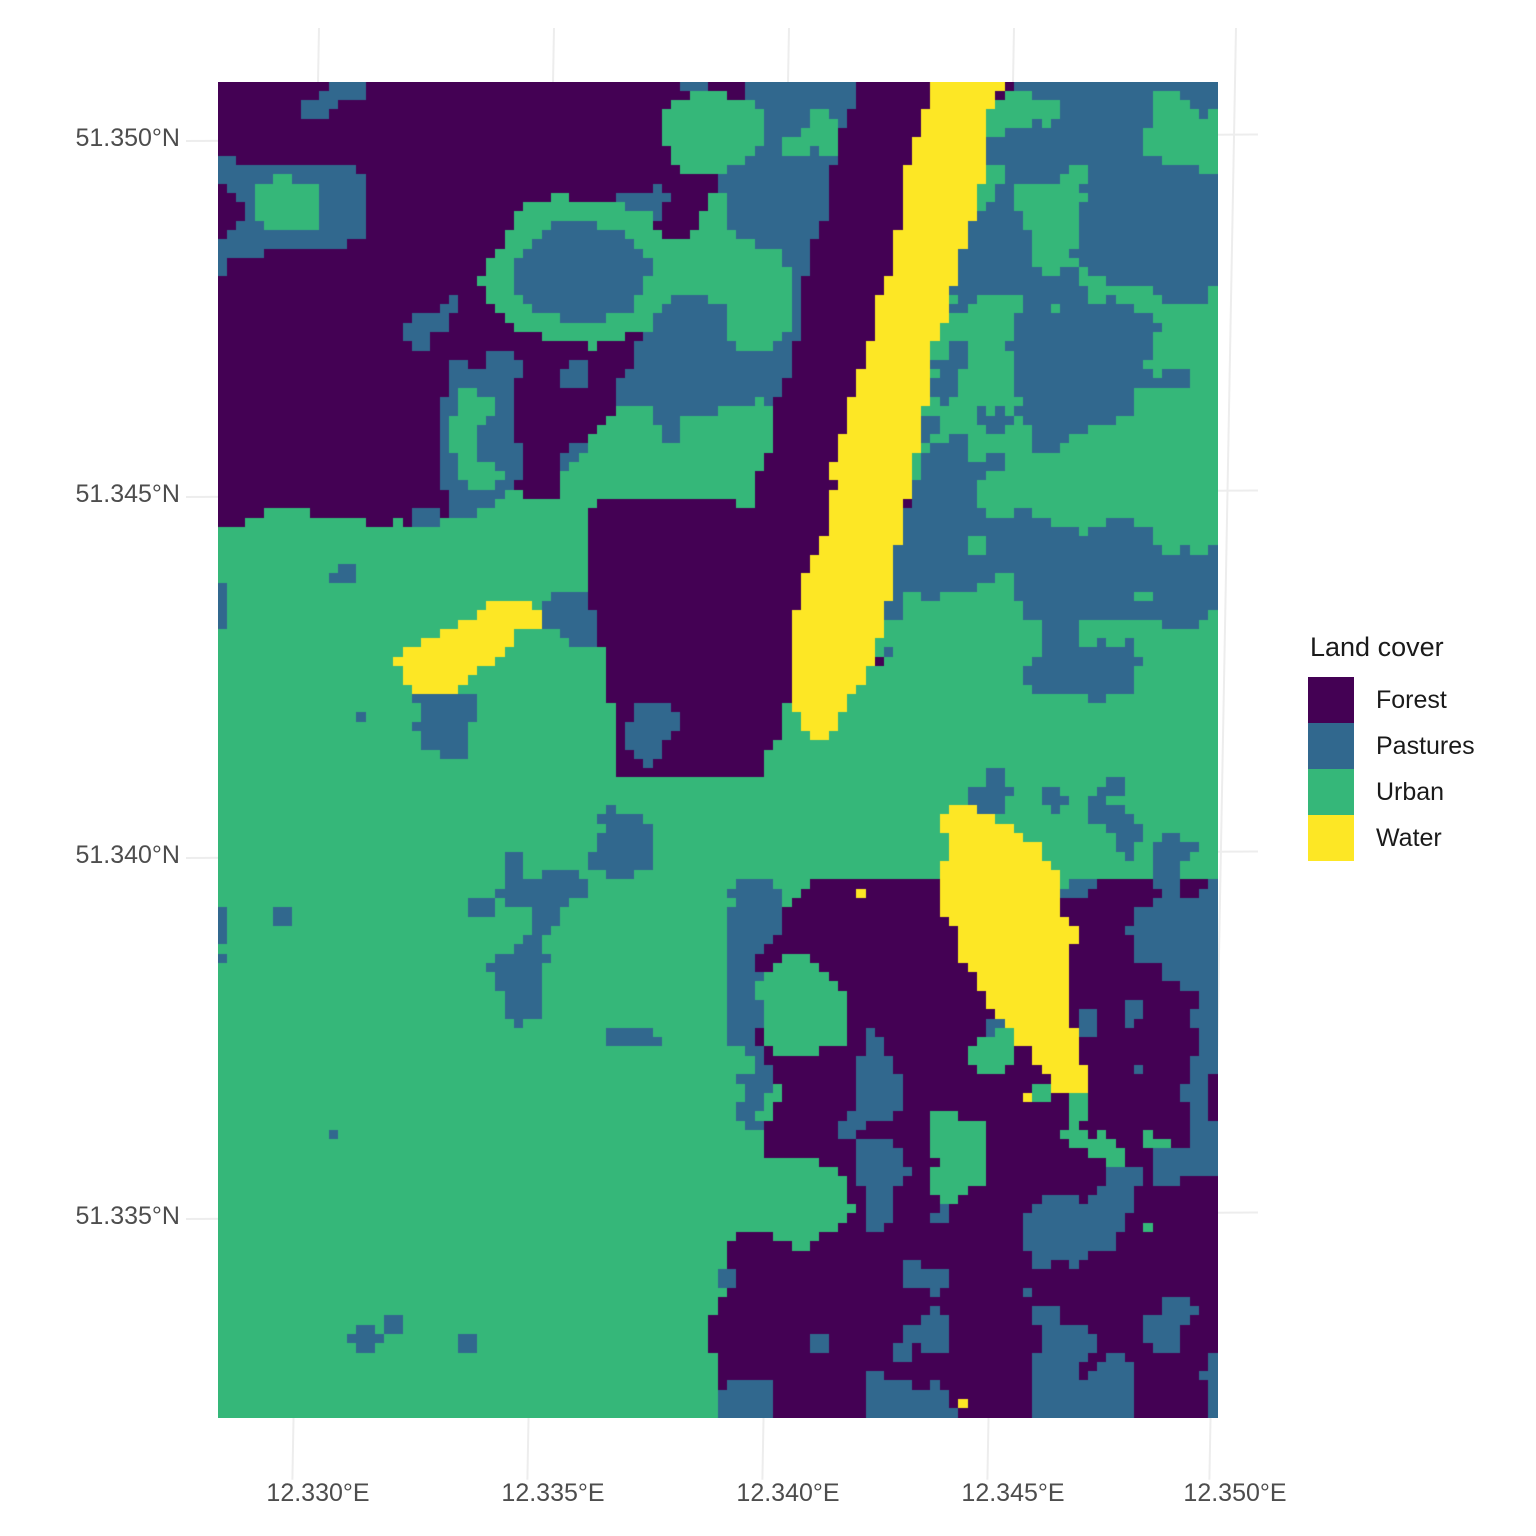 This screenshot has width=1536, height=1536. I want to click on legend-key-pastures, so click(1331, 746).